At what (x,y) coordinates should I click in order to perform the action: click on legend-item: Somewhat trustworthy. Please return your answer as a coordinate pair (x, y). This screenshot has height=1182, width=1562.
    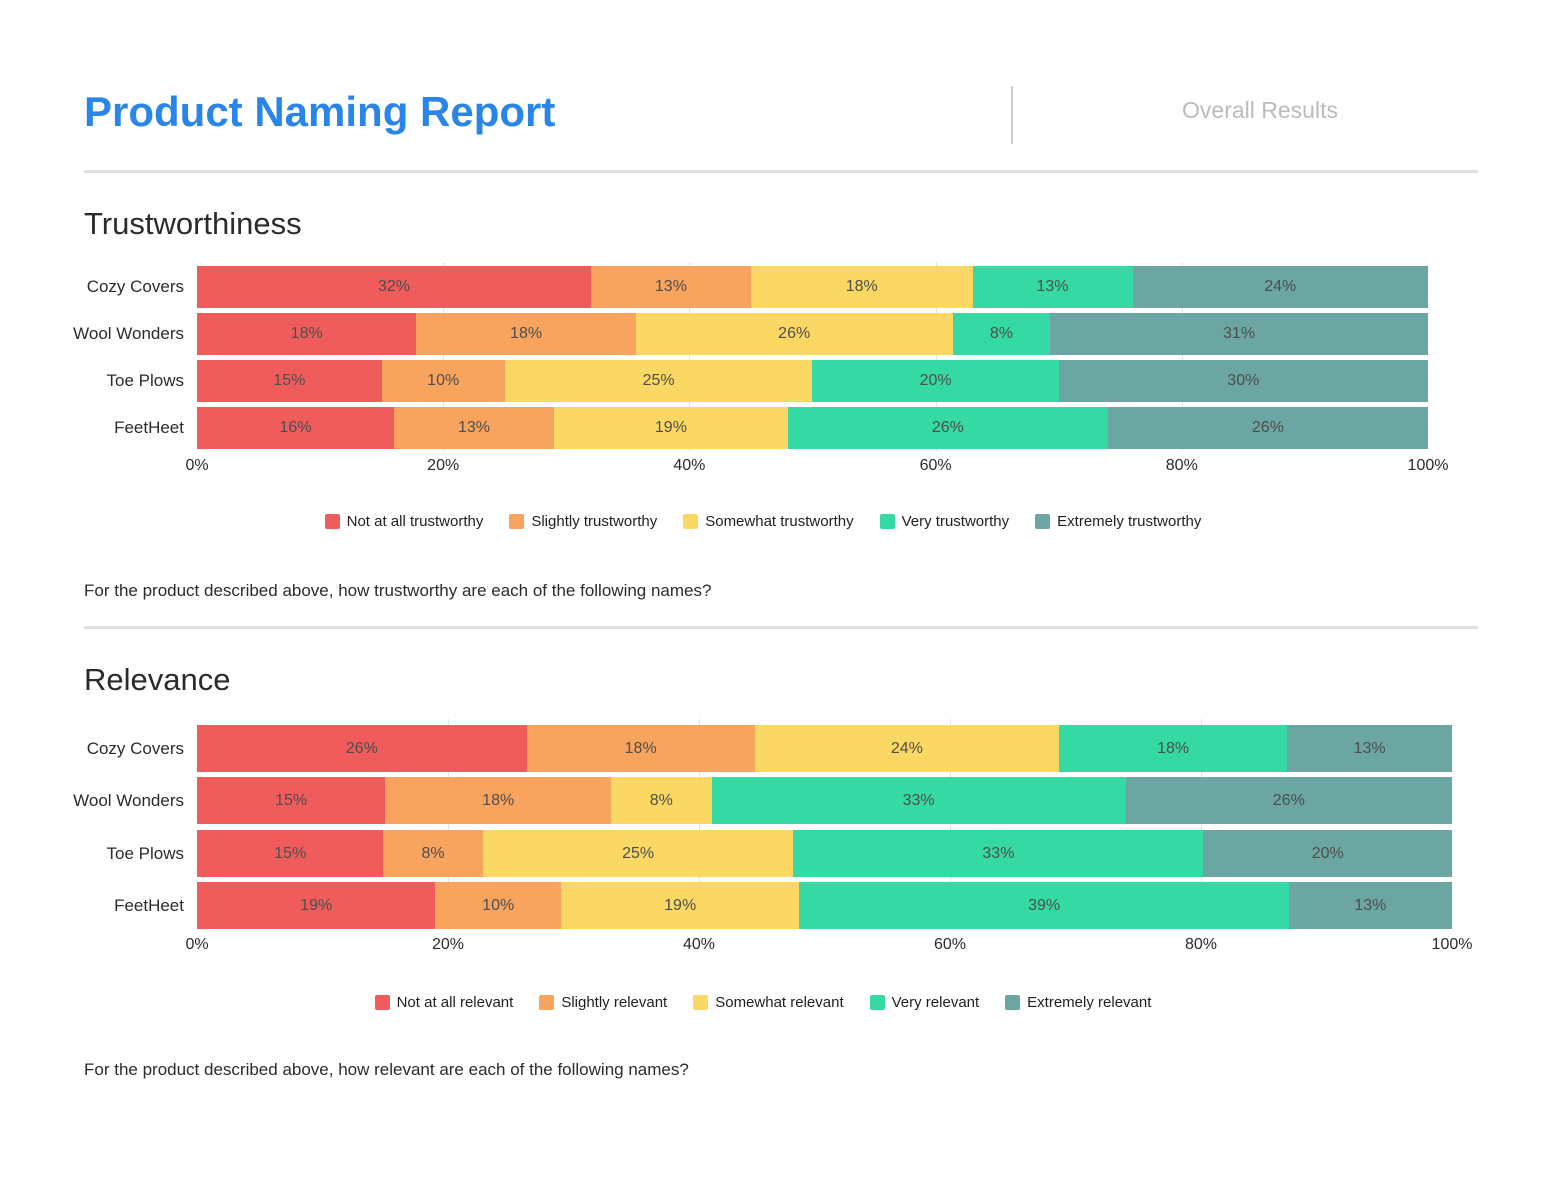
    Looking at the image, I should click on (768, 521).